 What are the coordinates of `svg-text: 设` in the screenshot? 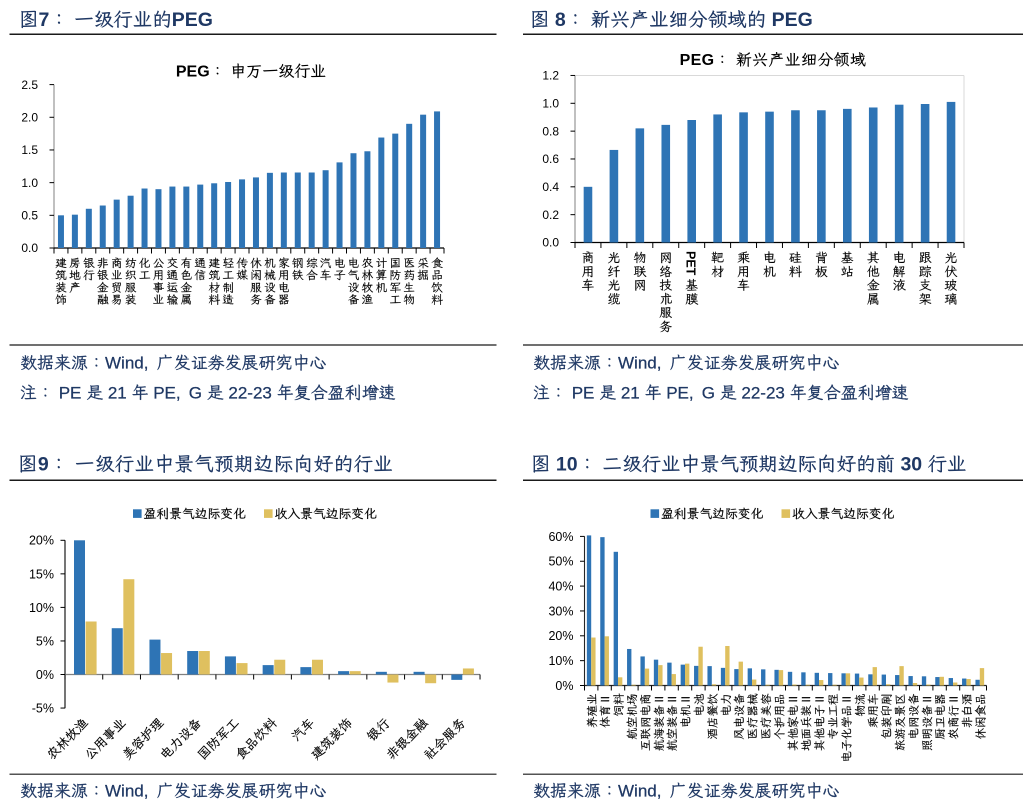 It's located at (270, 287).